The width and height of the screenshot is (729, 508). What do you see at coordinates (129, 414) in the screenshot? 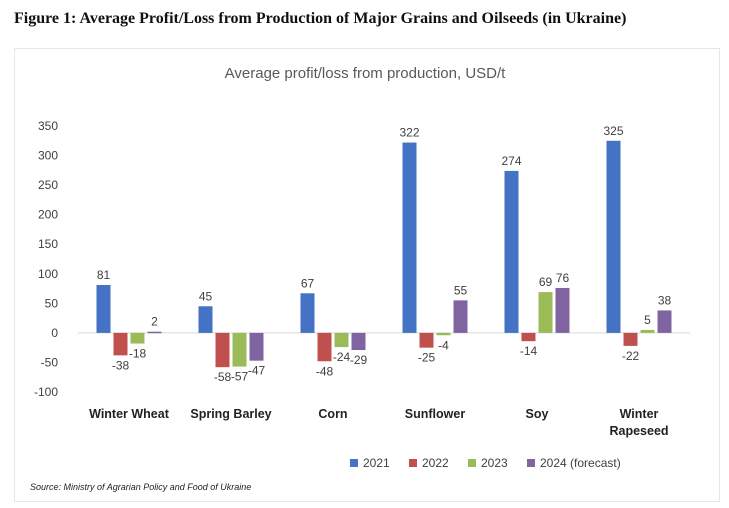
I see `category-label: Winter Wheat` at bounding box center [129, 414].